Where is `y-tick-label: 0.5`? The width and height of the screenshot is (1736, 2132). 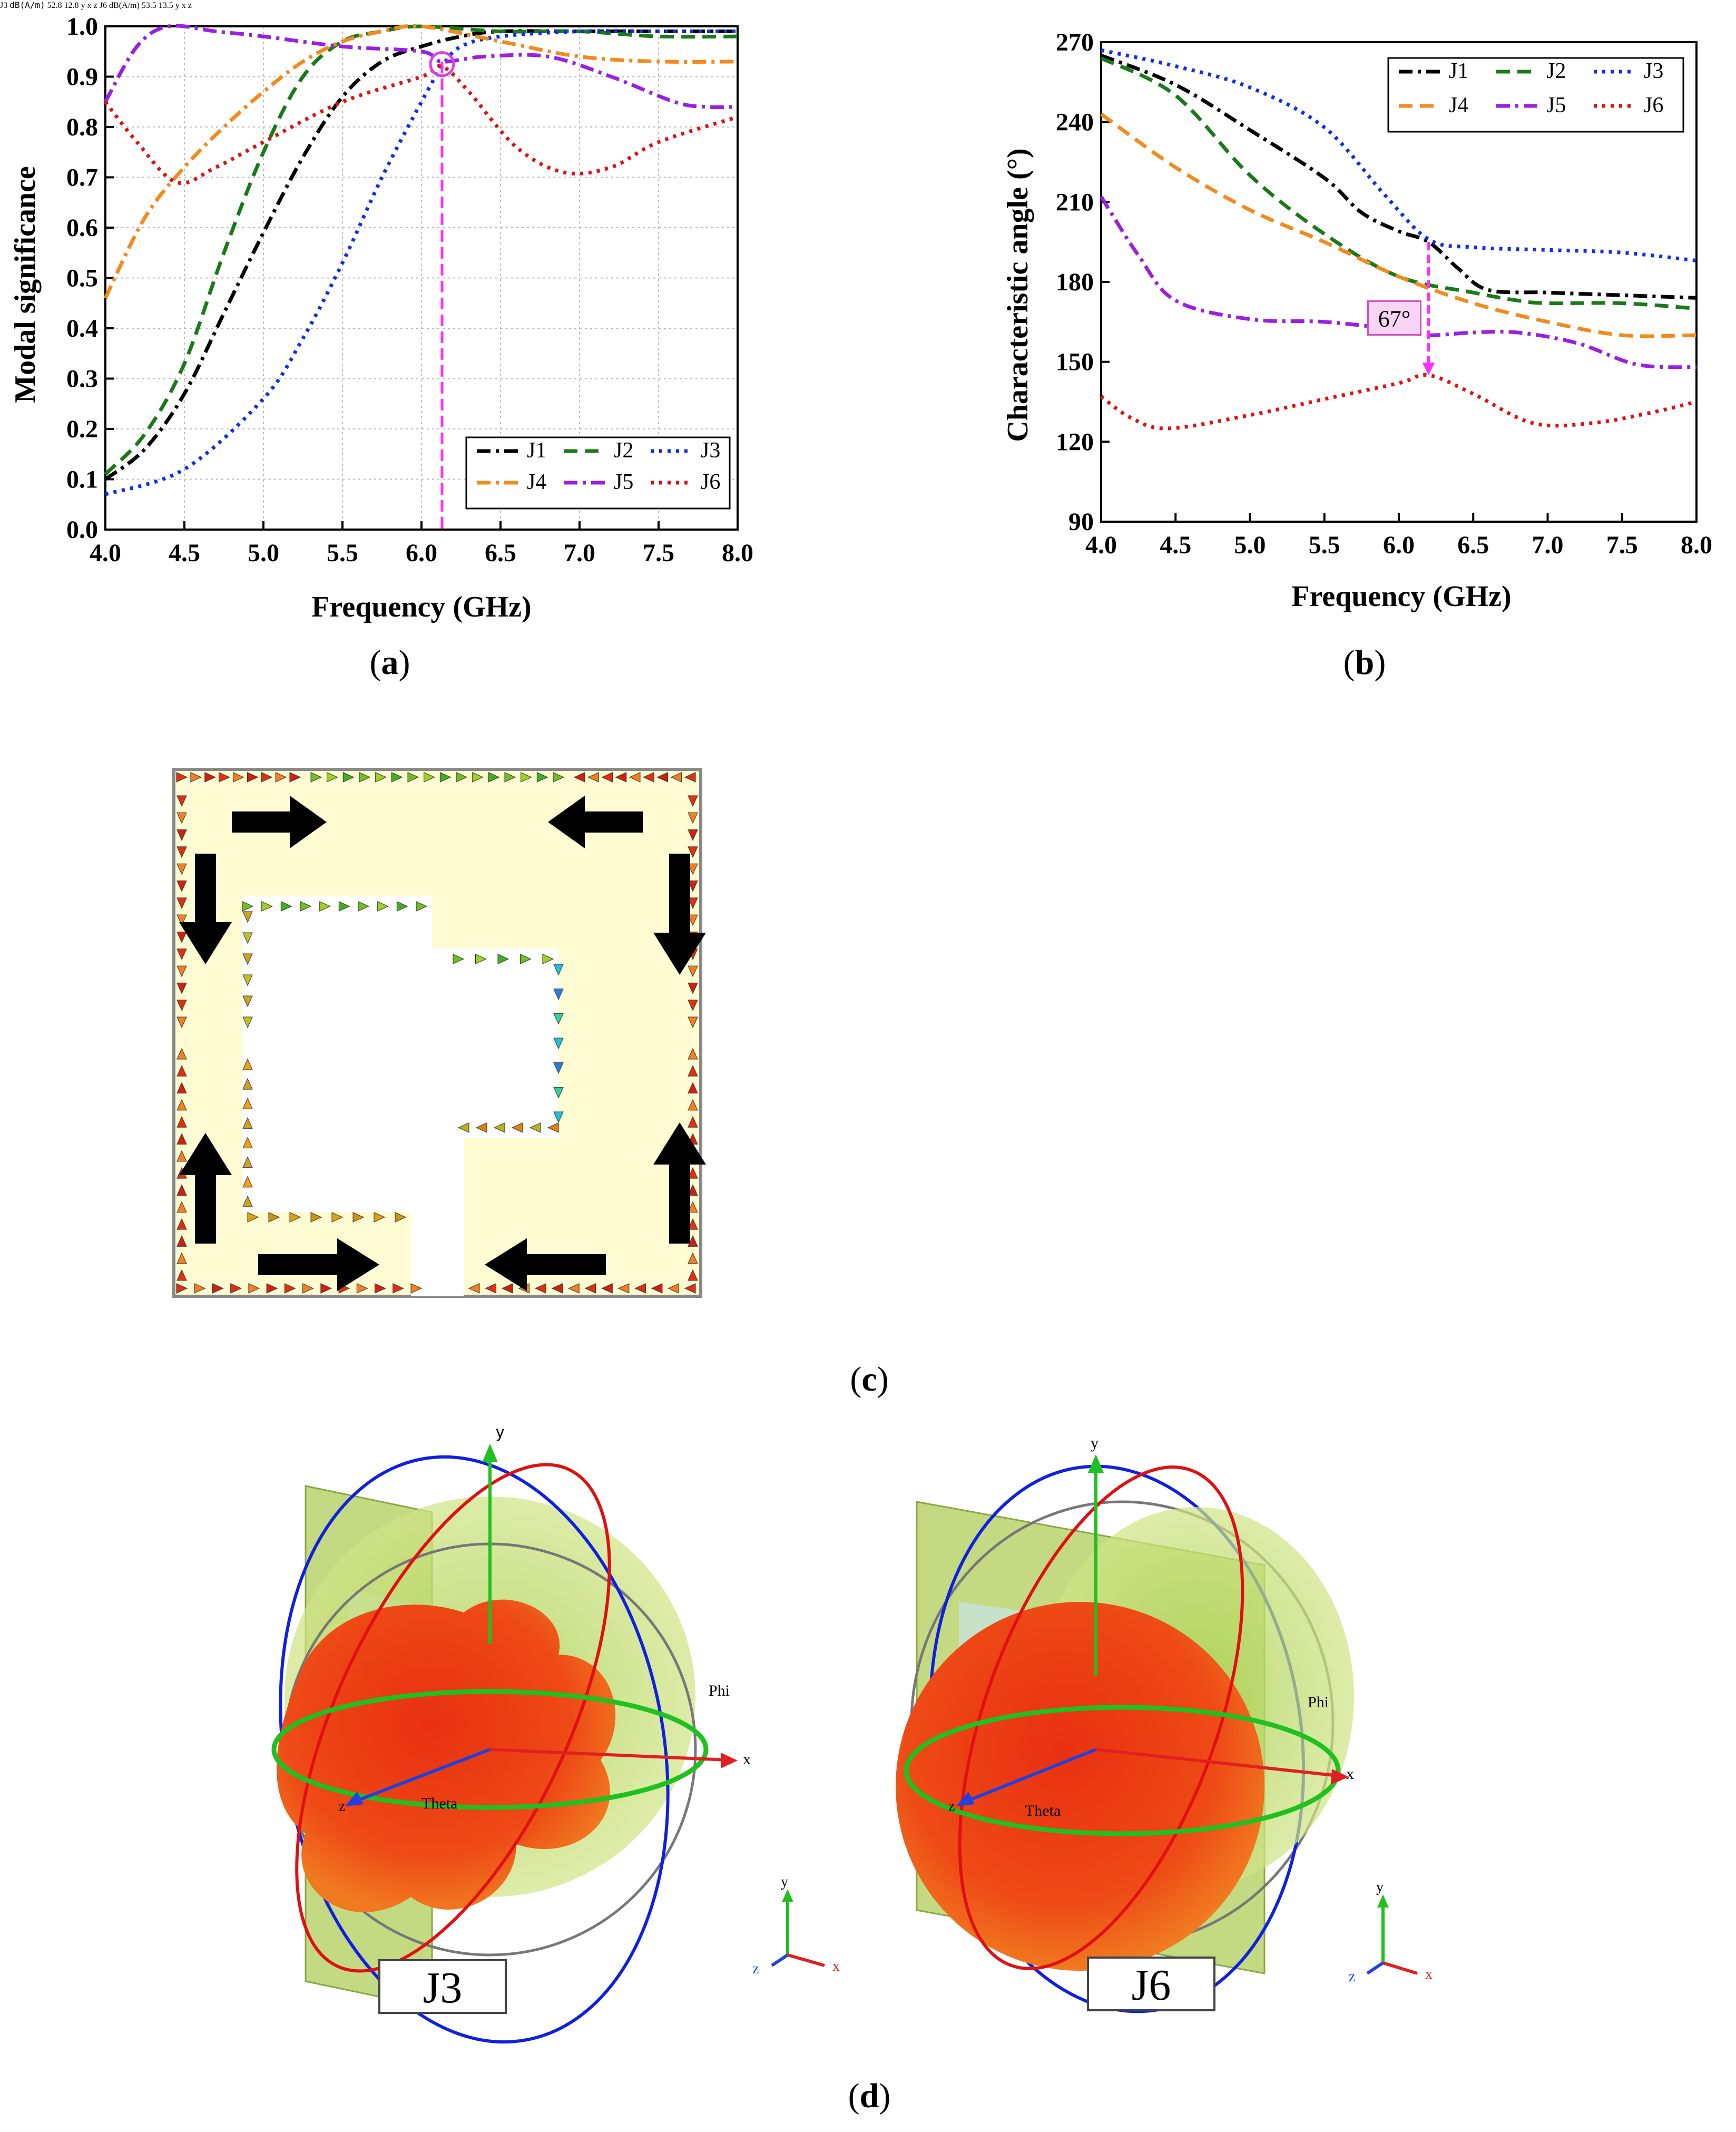
y-tick-label: 0.5 is located at coordinates (82, 278).